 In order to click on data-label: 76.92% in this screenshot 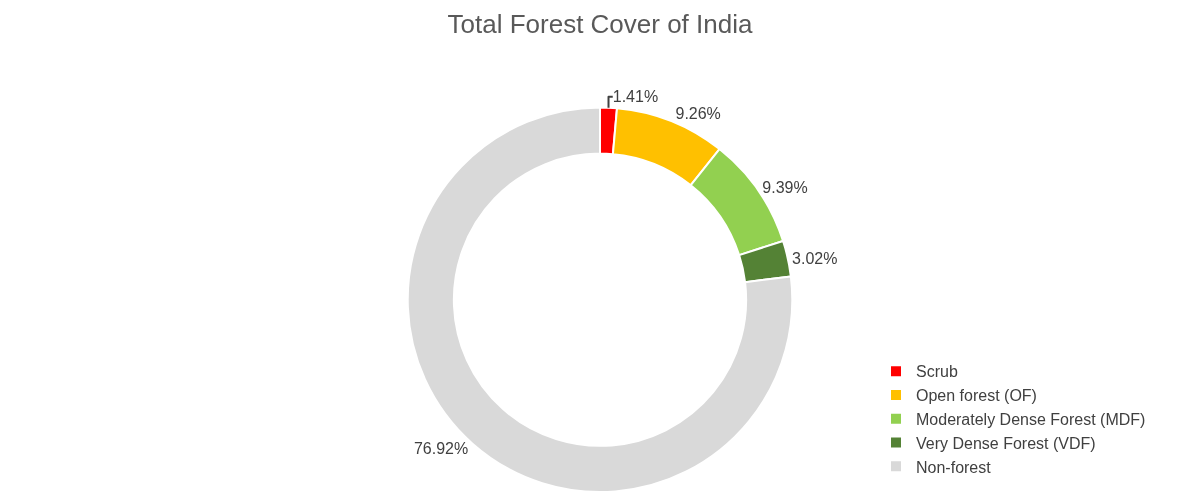, I will do `click(441, 448)`.